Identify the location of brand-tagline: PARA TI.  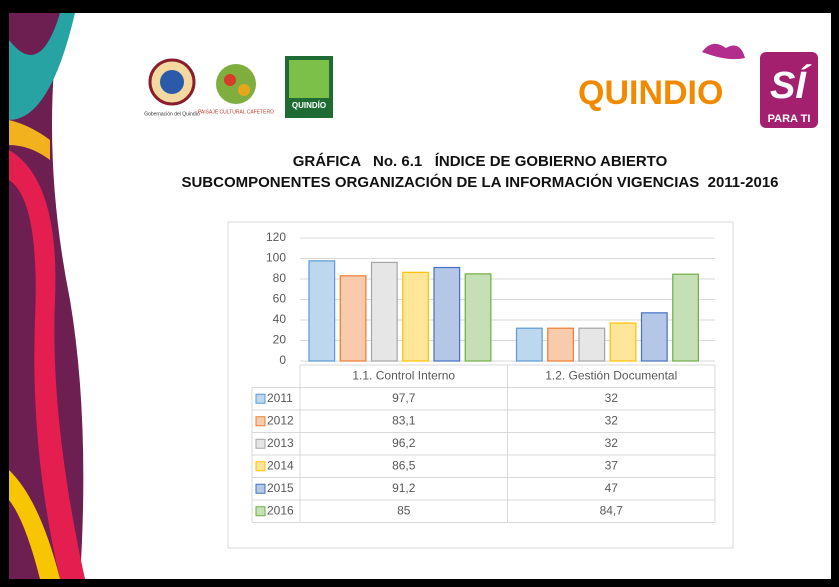
(789, 119).